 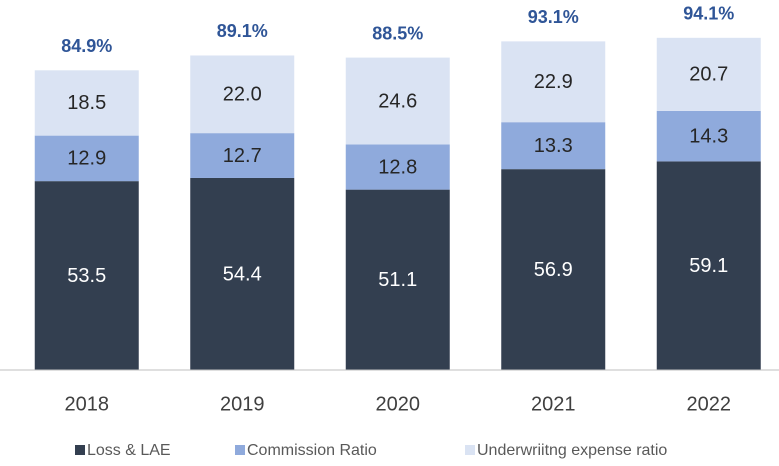 I want to click on value-label: 54.4, so click(x=242, y=274).